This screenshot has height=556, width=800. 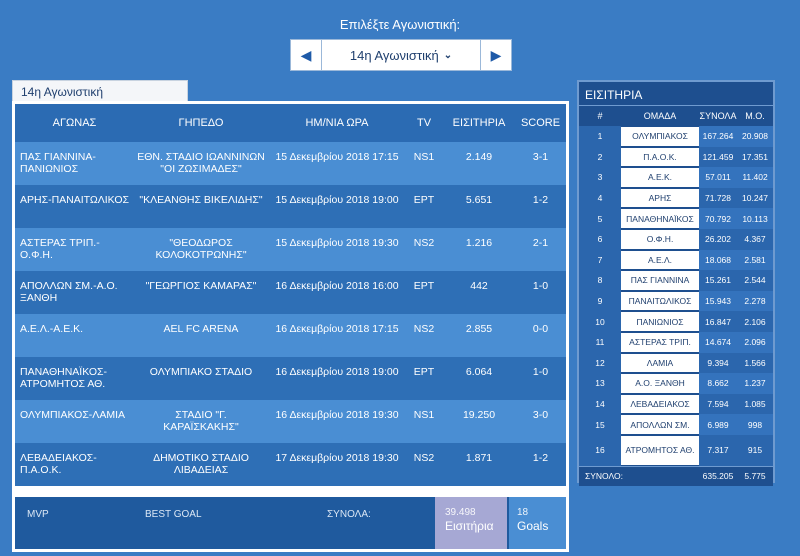 I want to click on rank-cell: 11, so click(x=600, y=342).